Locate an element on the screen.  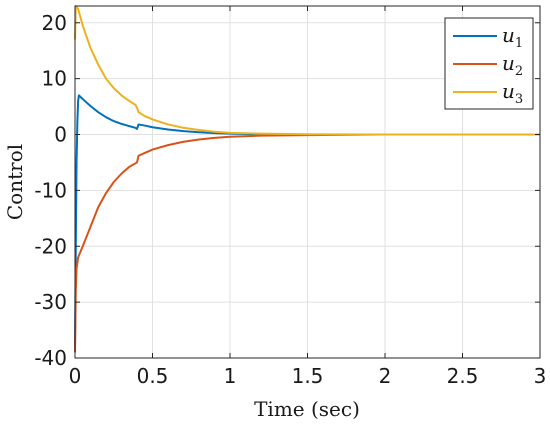
x-tick-label: 1.5 is located at coordinates (308, 376).